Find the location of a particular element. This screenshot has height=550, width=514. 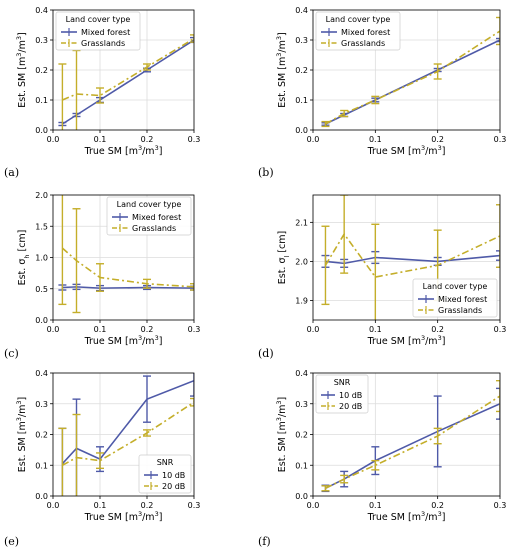

panel-label: (e) is located at coordinates (11, 541).